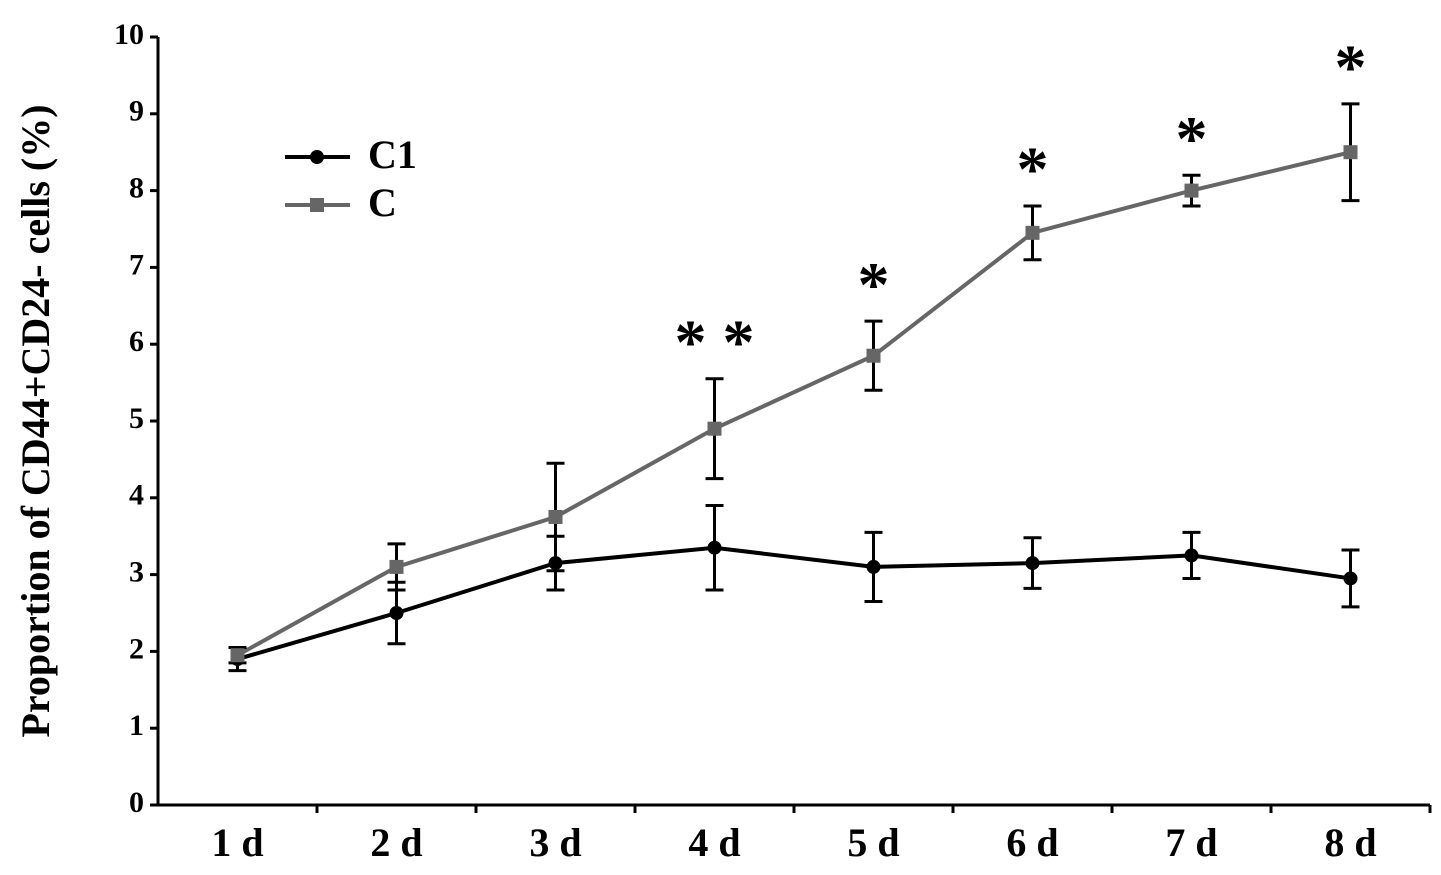  I want to click on x-tick-label: 6 d, so click(1032, 842).